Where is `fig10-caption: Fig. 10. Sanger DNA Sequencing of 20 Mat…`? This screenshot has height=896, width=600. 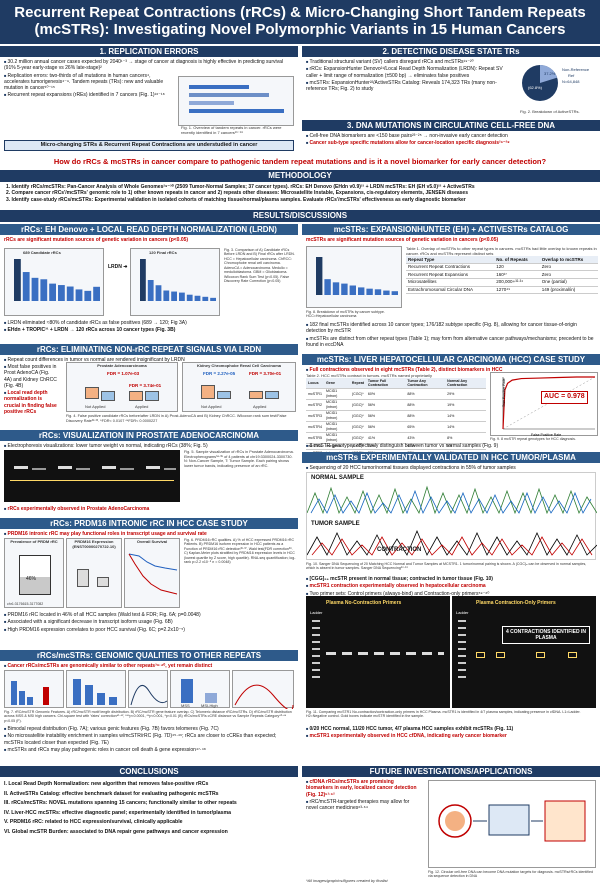
fig10-caption: Fig. 10. Sanger DNA Sequencing of 20 Mat… is located at coordinates (446, 566).